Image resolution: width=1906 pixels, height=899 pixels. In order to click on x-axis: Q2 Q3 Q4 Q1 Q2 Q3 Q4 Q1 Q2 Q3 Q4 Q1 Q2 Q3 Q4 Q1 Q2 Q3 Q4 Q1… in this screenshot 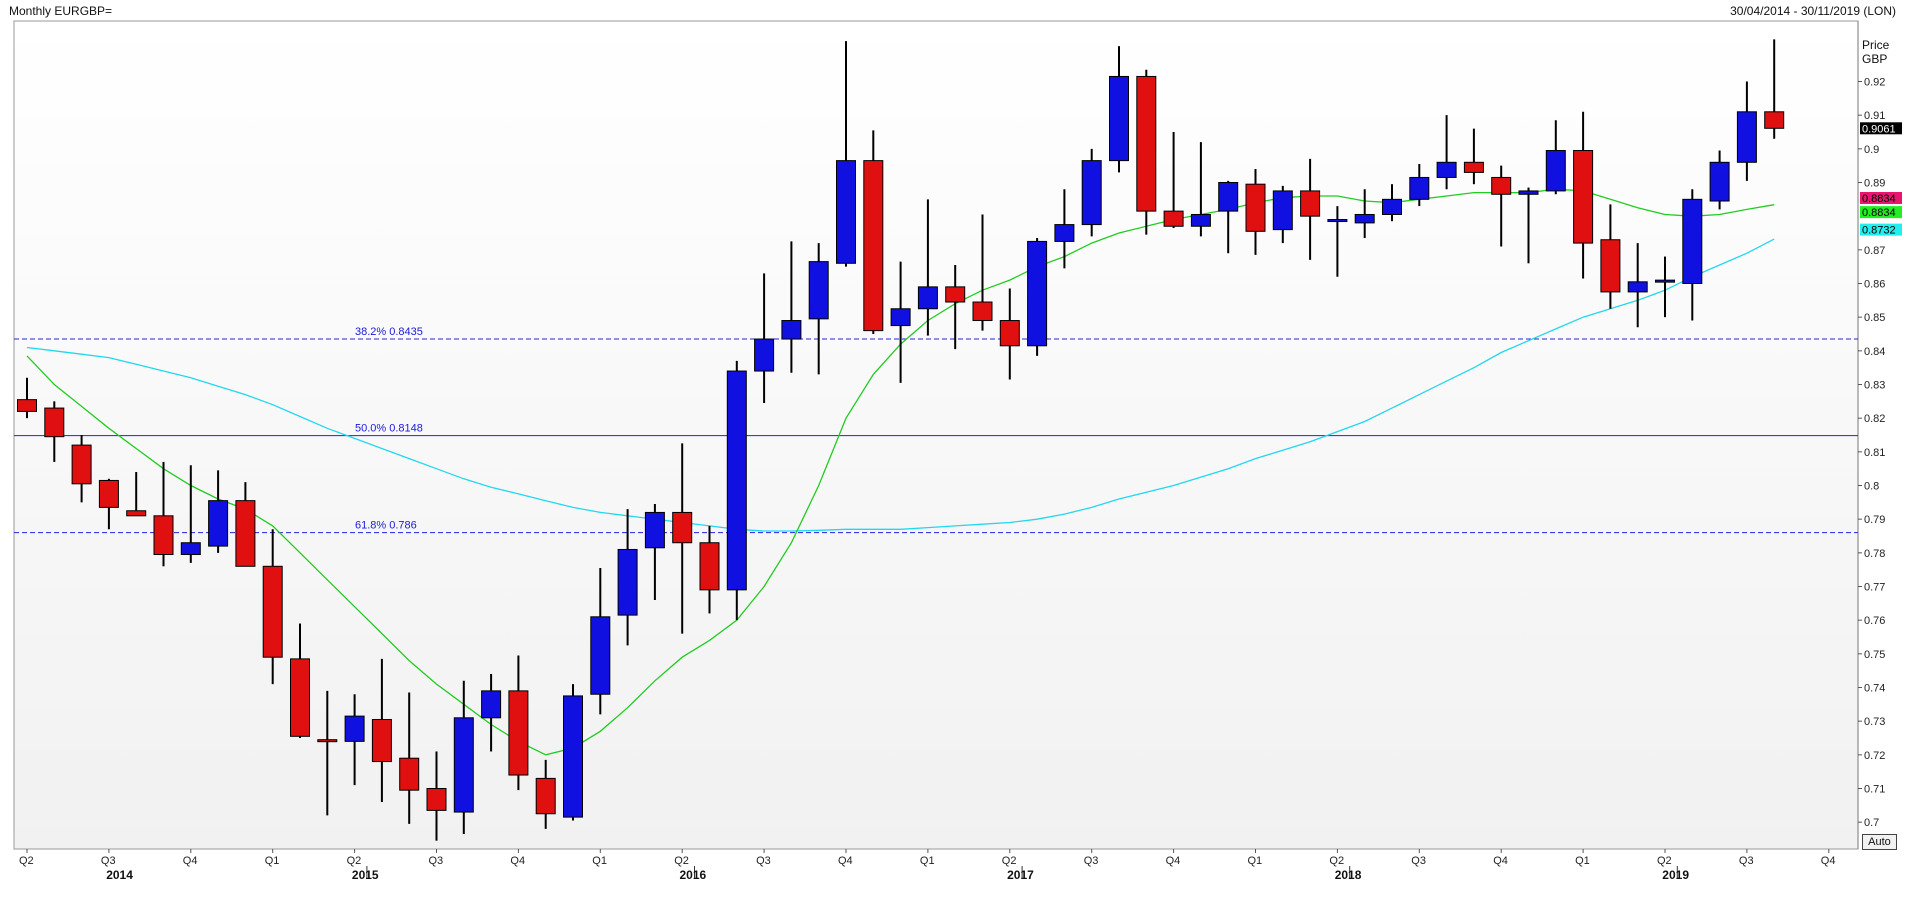, I will do `click(927, 865)`.